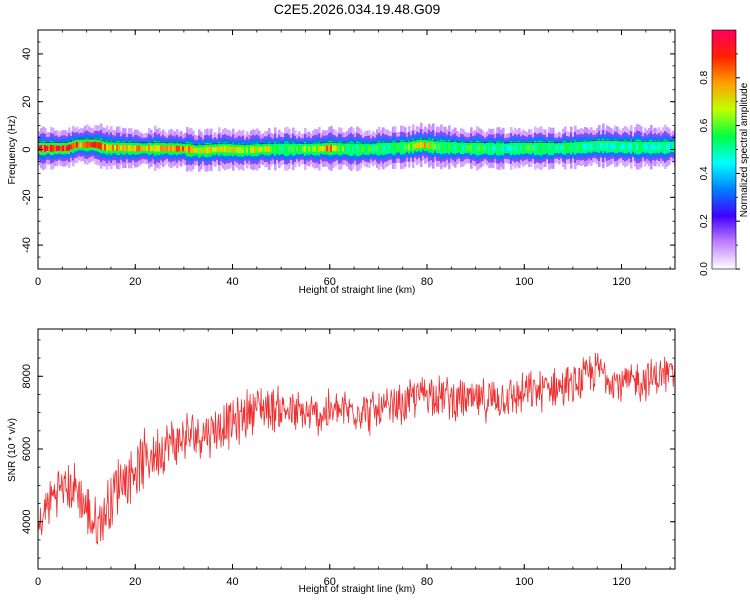 The image size is (750, 605). I want to click on snr-y-tick-label: 6000, so click(27, 449).